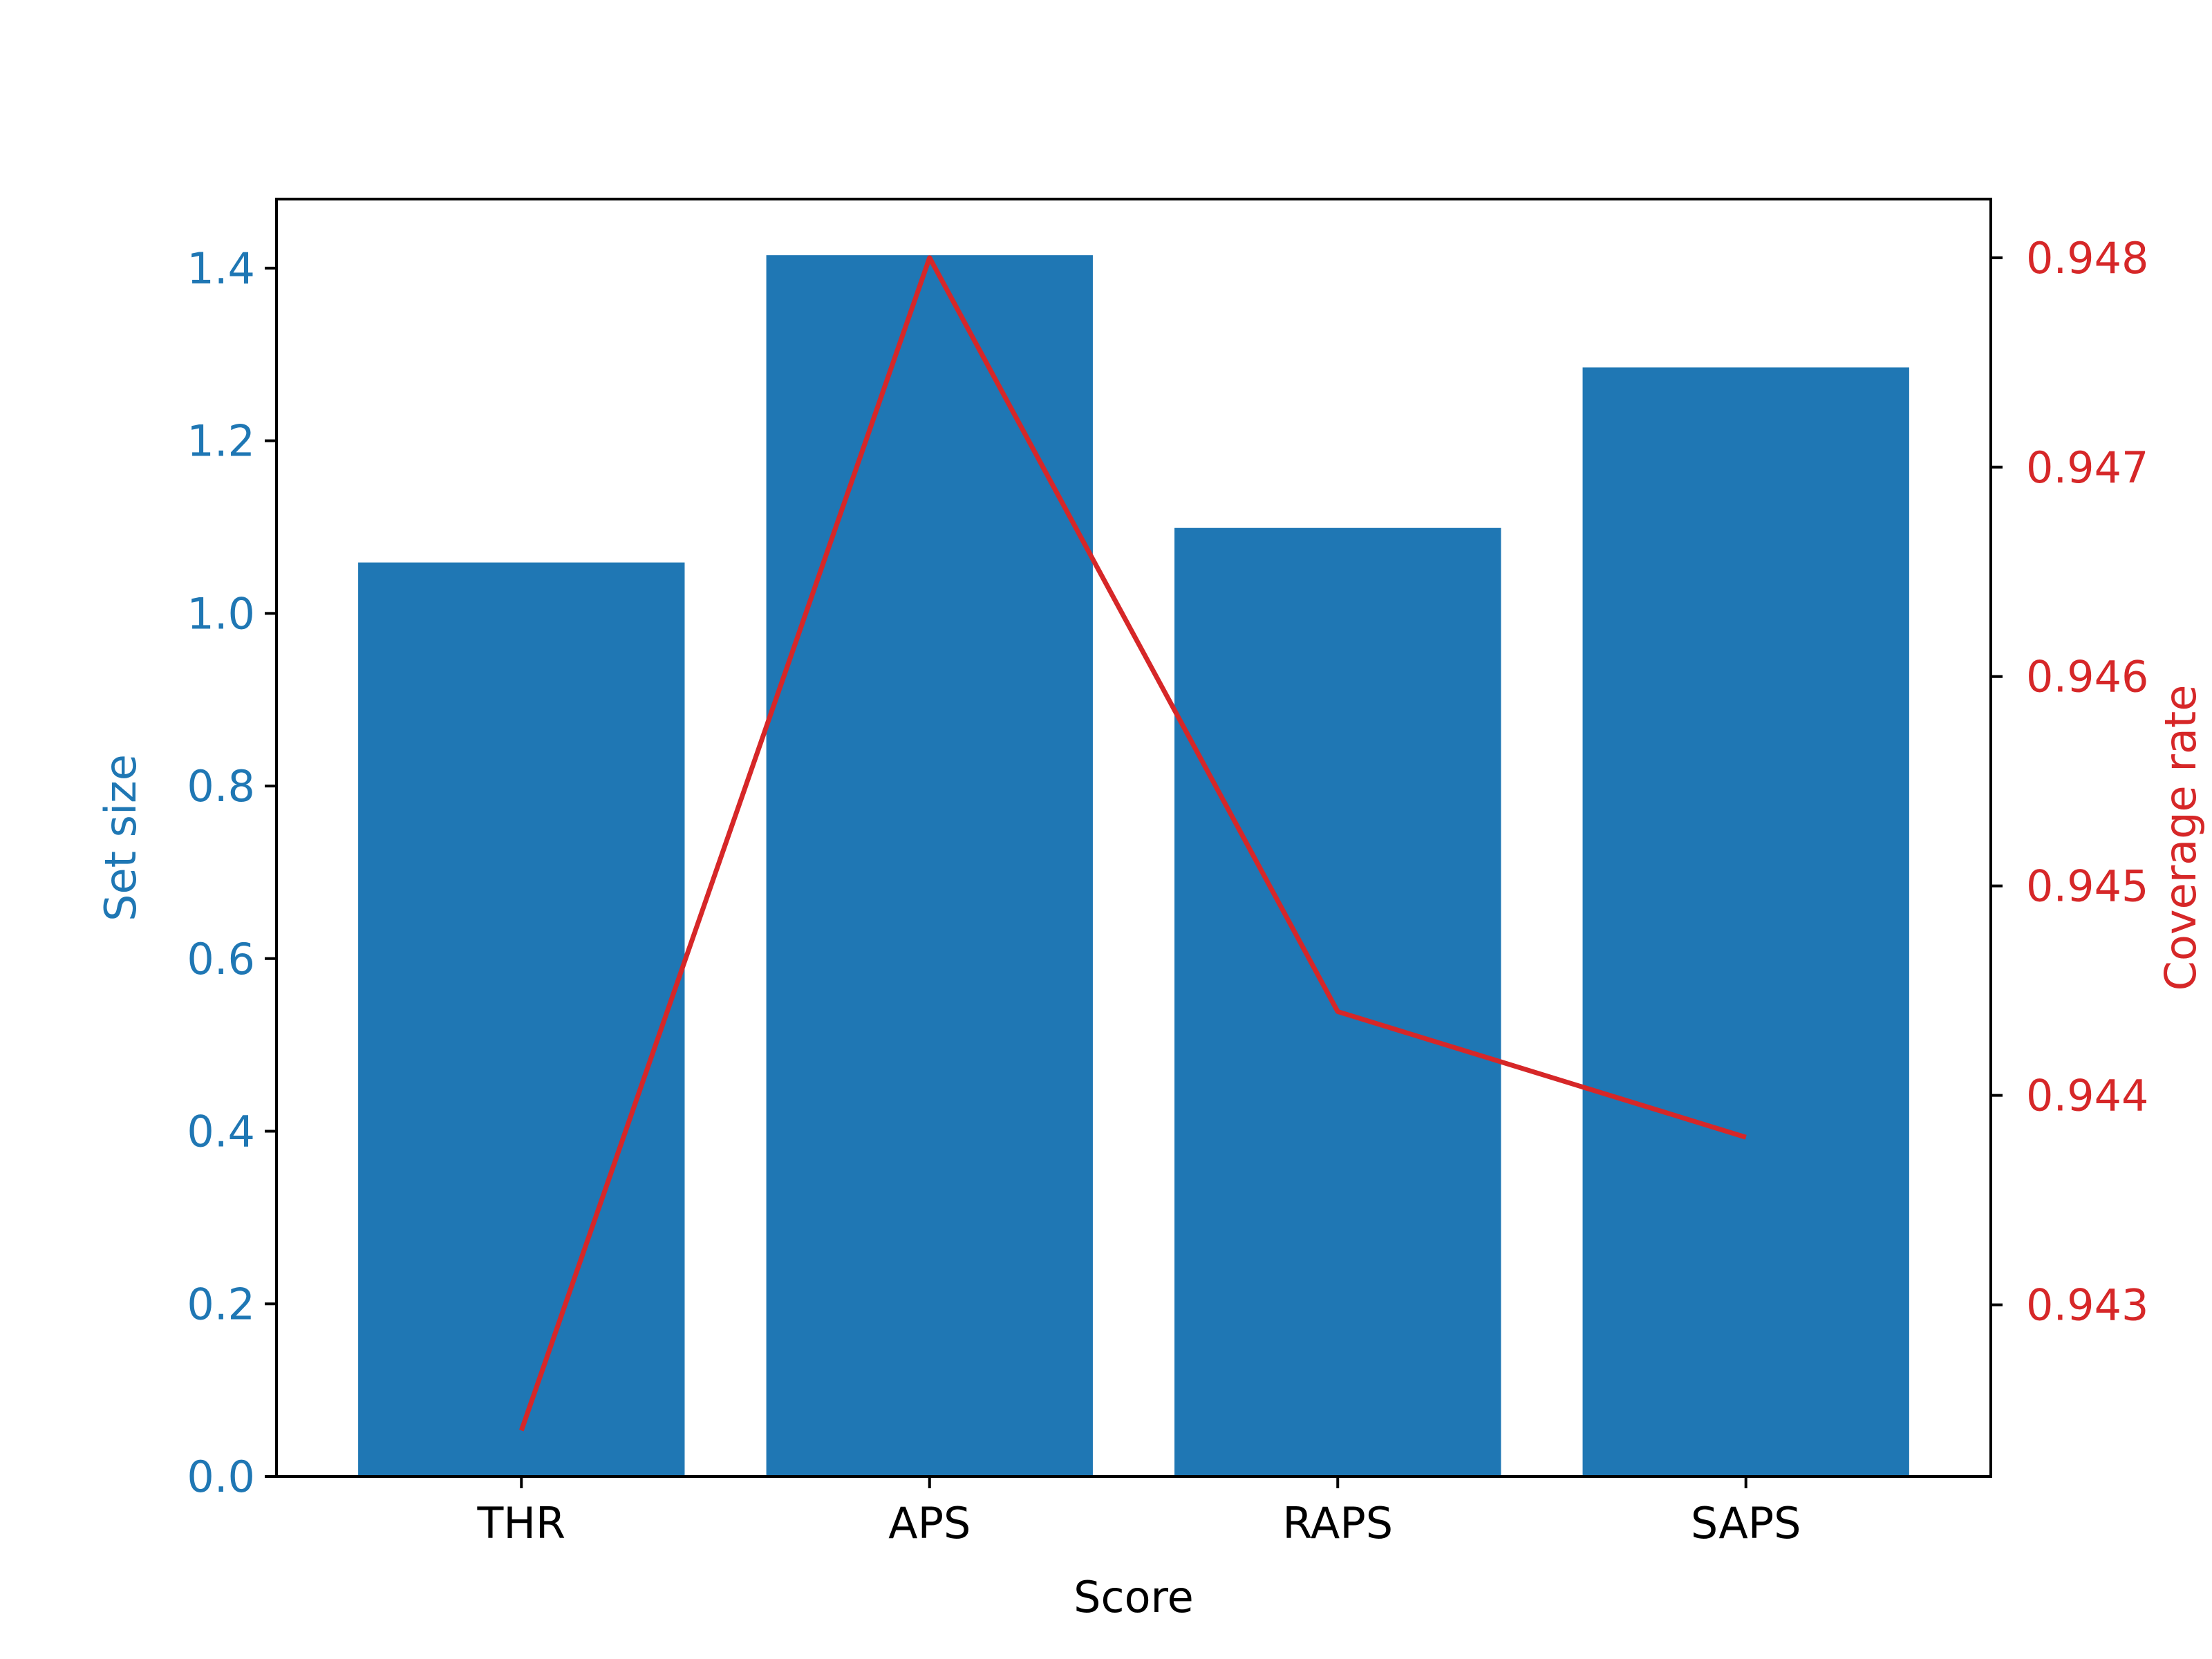 This screenshot has height=1659, width=2212. Describe the element at coordinates (929, 866) in the screenshot. I see `bar-aps` at that location.